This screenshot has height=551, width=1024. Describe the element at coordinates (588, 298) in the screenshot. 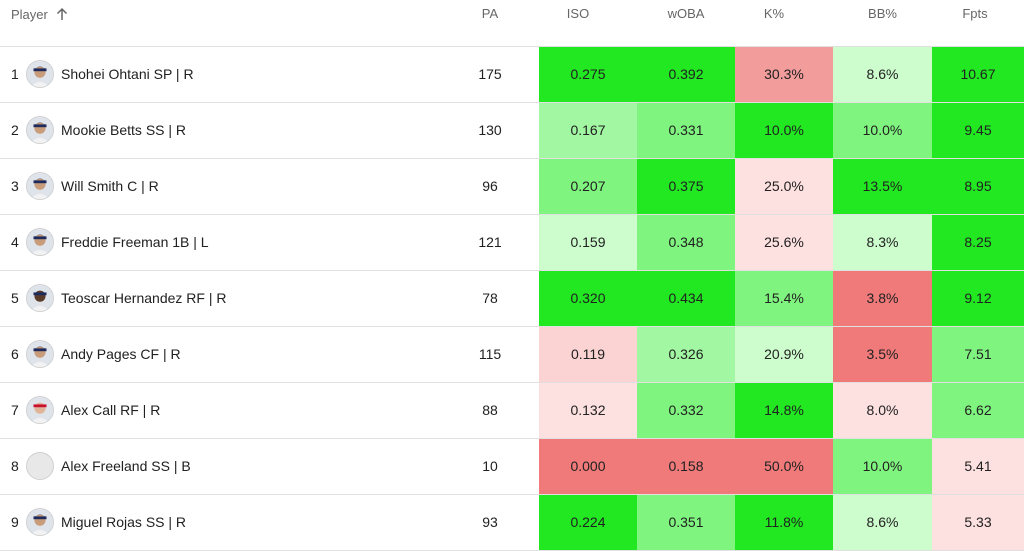

I see `cell-iso: 0.320` at that location.